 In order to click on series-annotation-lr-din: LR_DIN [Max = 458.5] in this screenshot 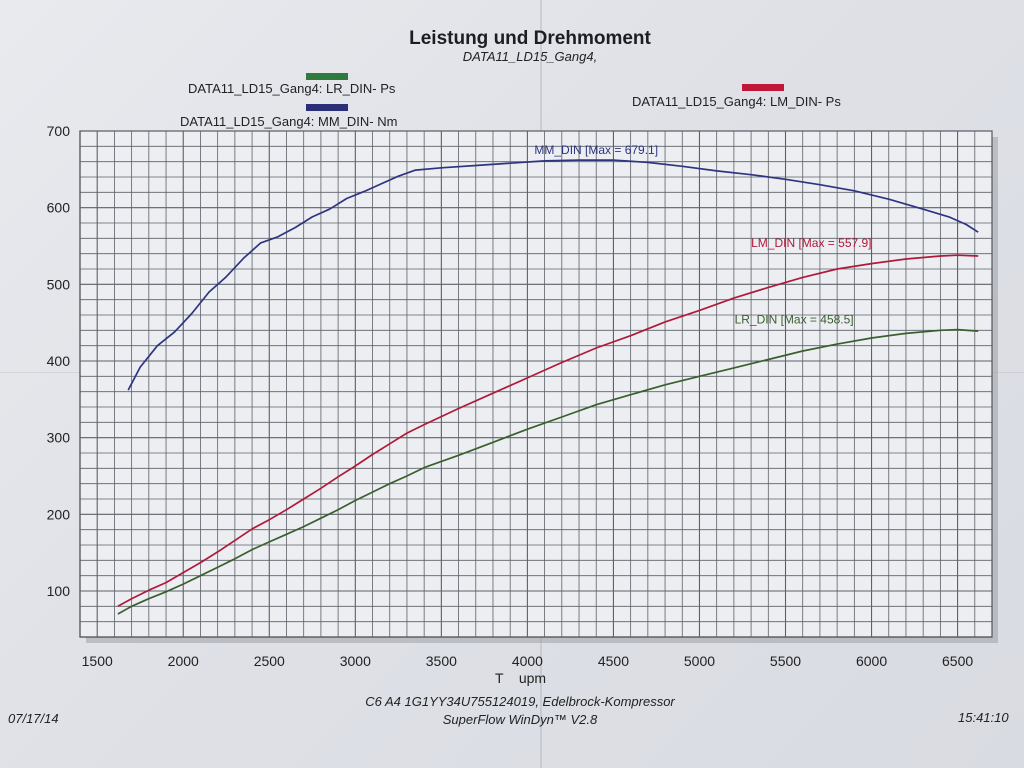, I will do `click(794, 320)`.